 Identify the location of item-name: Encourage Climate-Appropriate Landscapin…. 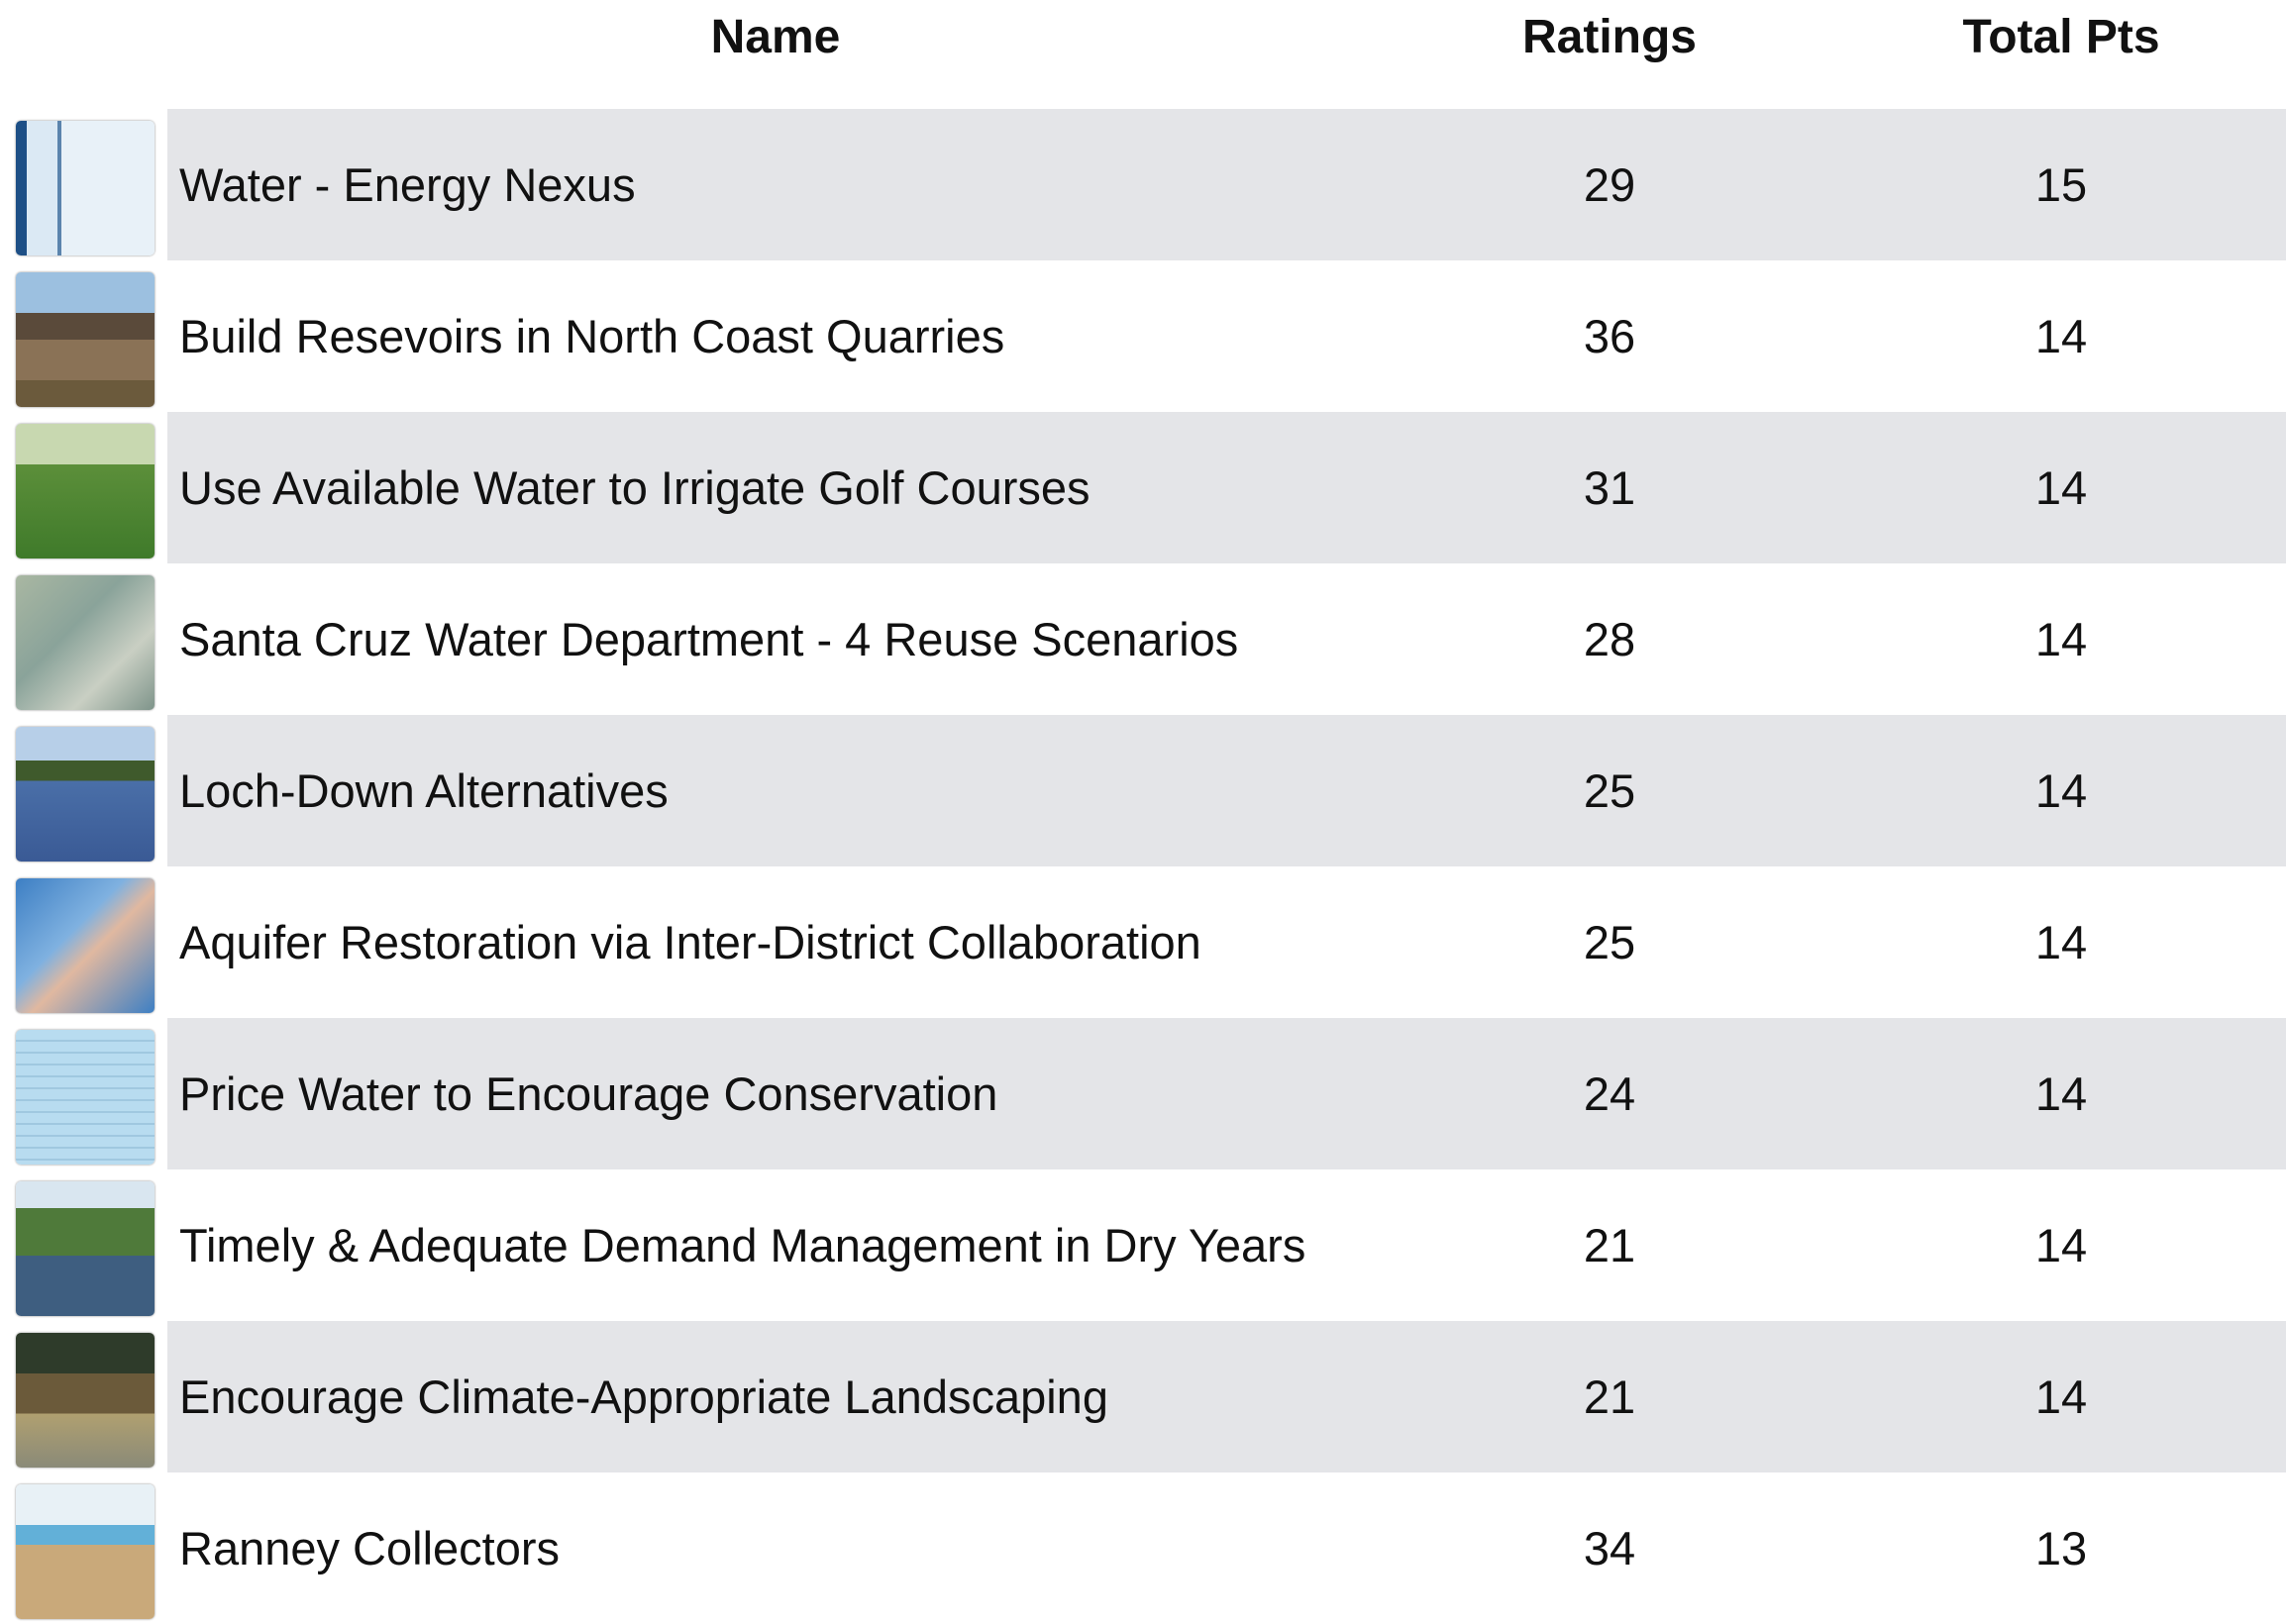
(773, 1396).